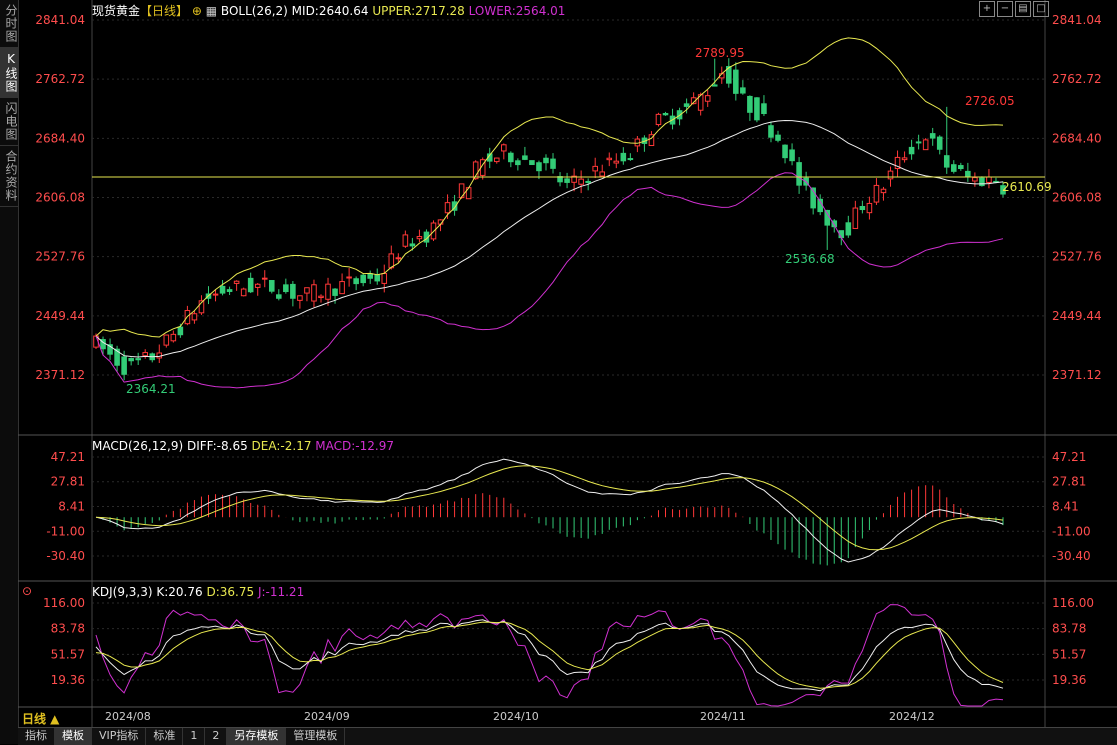 The image size is (1117, 745). I want to click on bottom-tab-2: VIP指标, so click(119, 736).